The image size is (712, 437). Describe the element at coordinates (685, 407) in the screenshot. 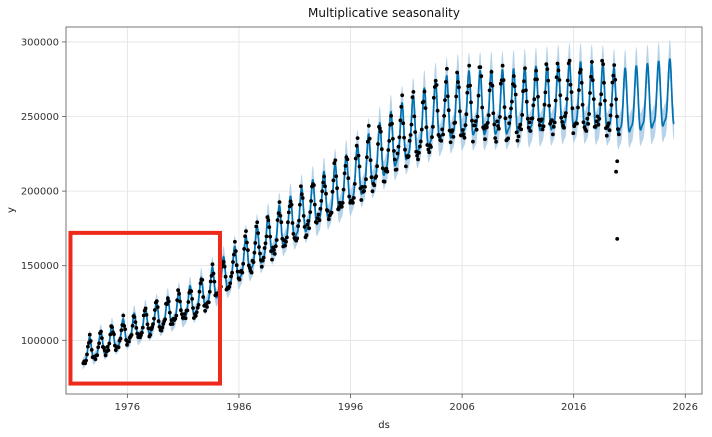

I see `x-tick-label-5: 2026` at that location.